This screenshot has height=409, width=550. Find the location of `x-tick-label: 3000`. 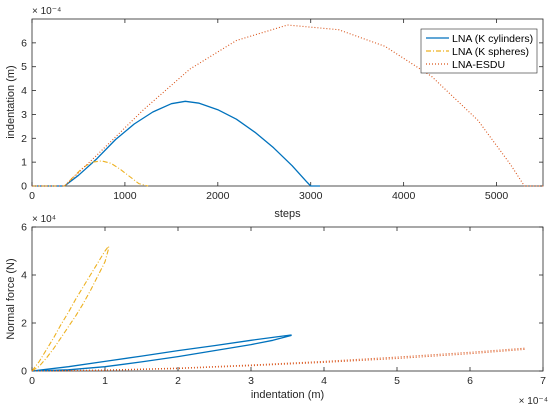

x-tick-label: 3000 is located at coordinates (311, 196).